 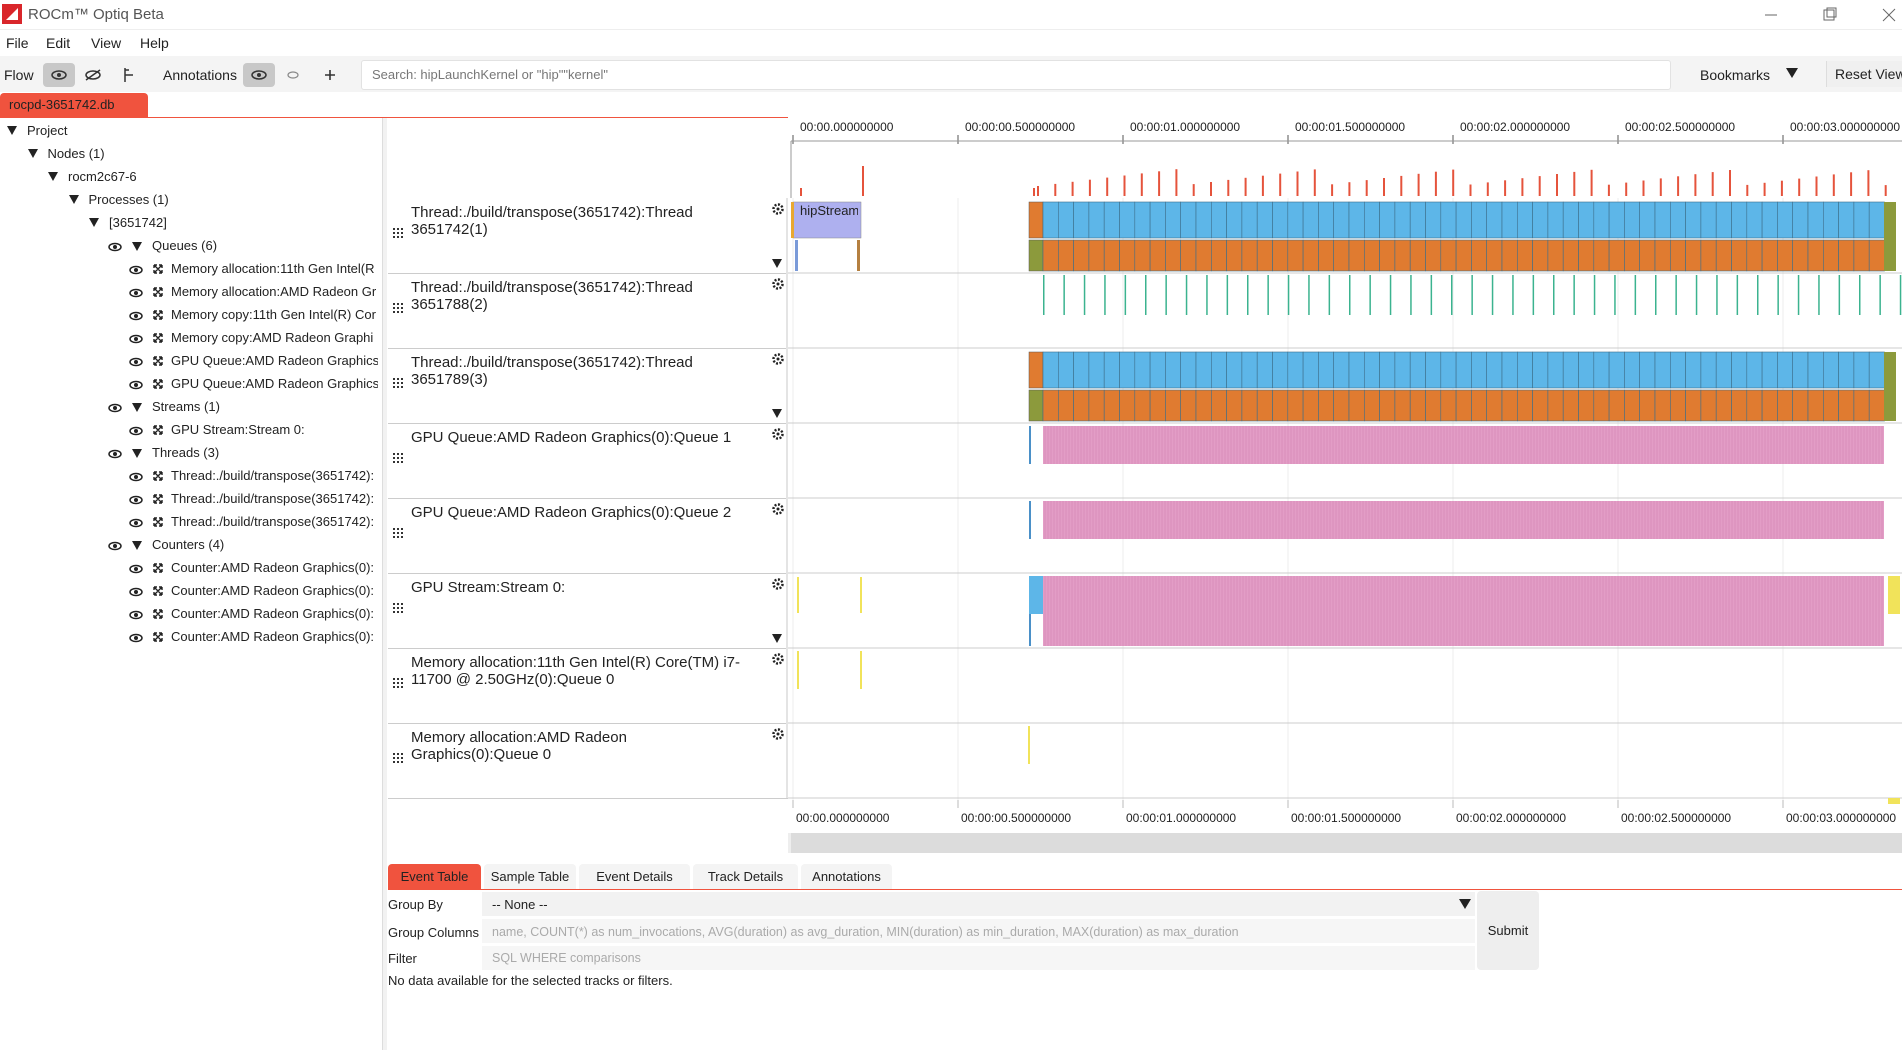 I want to click on bottom-tab: Event Table, so click(x=434, y=876).